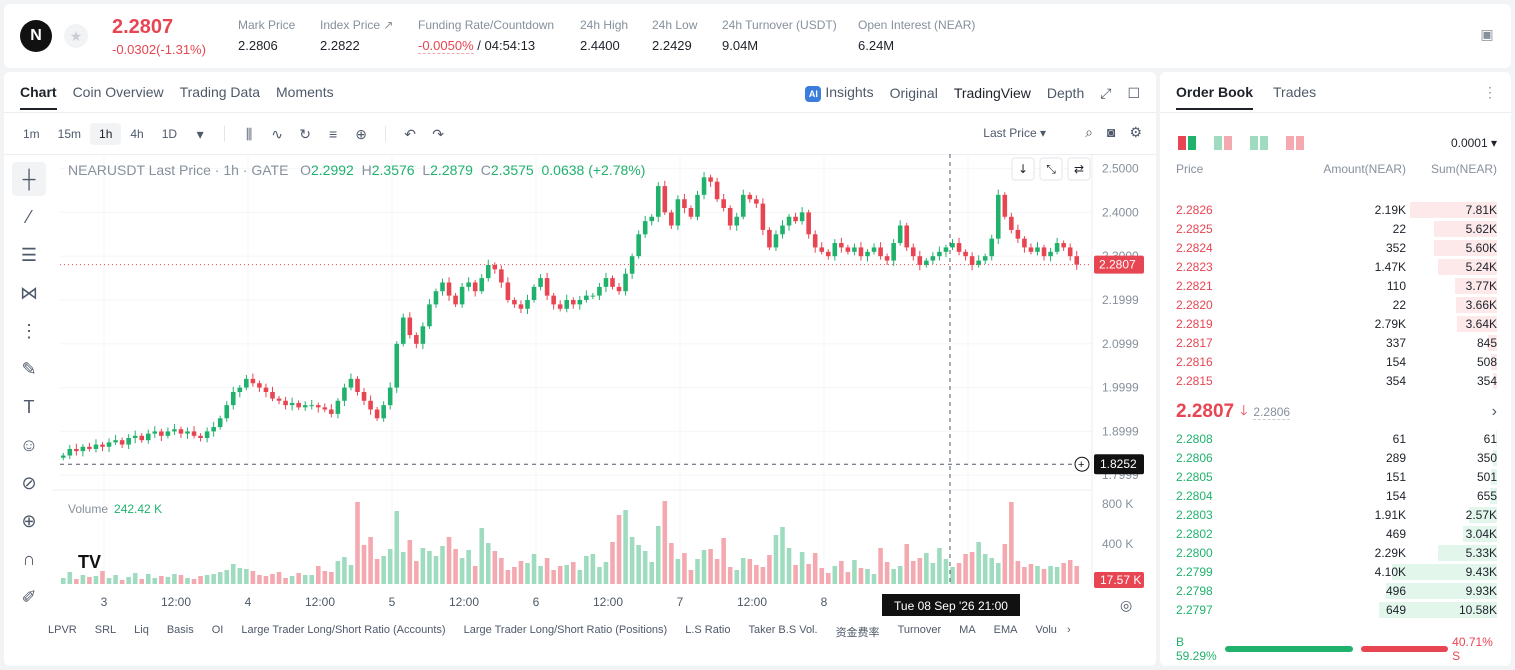  I want to click on timeframe-15m: 15m, so click(69, 134).